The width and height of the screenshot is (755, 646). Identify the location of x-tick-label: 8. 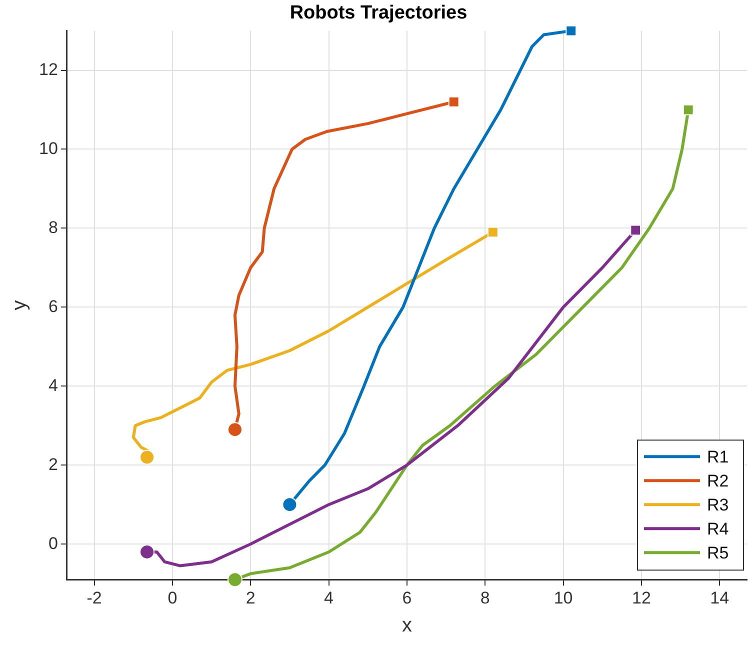
(485, 598).